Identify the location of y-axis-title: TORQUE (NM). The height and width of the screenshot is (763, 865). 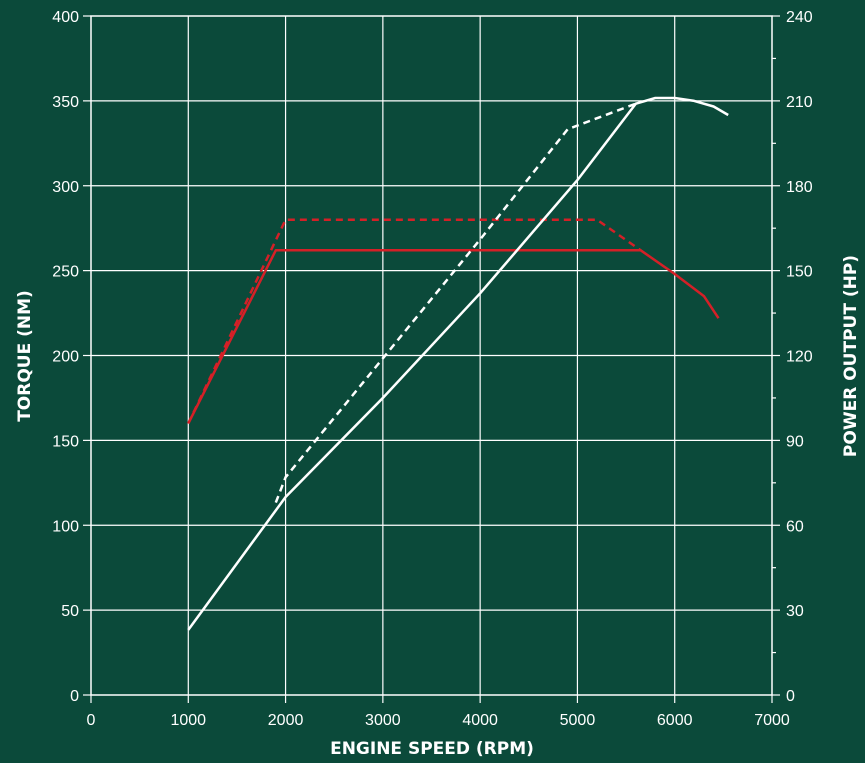
(25, 356).